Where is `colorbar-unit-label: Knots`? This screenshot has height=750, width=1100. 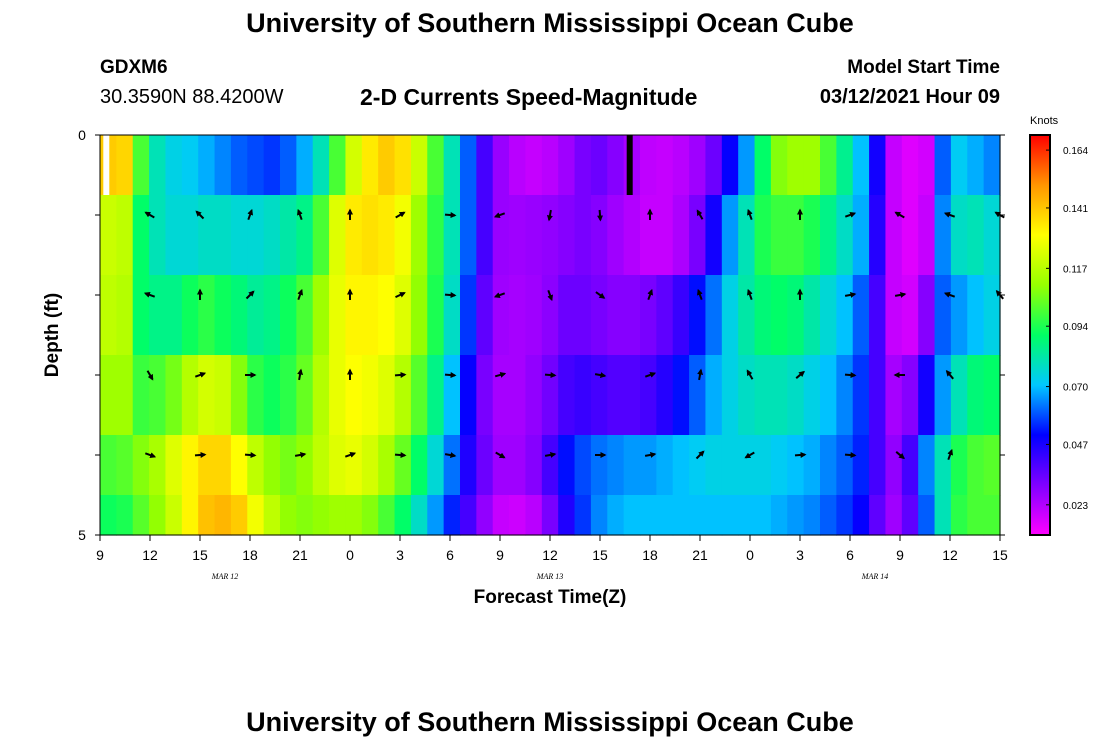
colorbar-unit-label: Knots is located at coordinates (1044, 121).